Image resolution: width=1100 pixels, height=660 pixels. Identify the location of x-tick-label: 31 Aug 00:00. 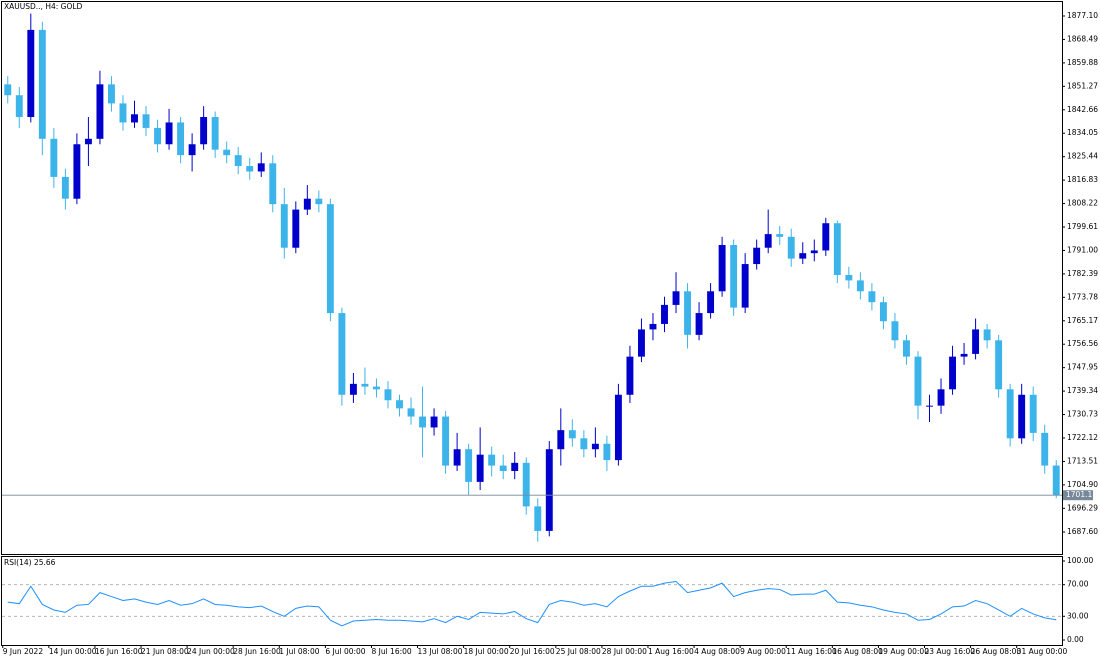
(1042, 651).